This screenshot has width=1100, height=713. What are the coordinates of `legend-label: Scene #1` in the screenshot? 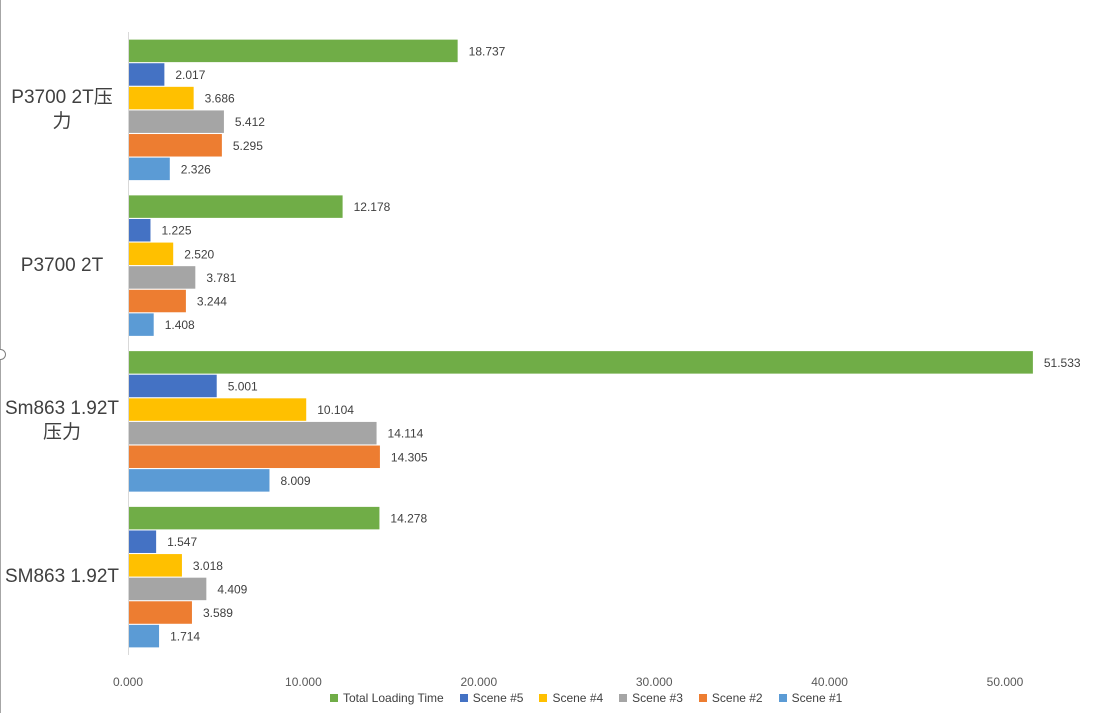 It's located at (817, 698).